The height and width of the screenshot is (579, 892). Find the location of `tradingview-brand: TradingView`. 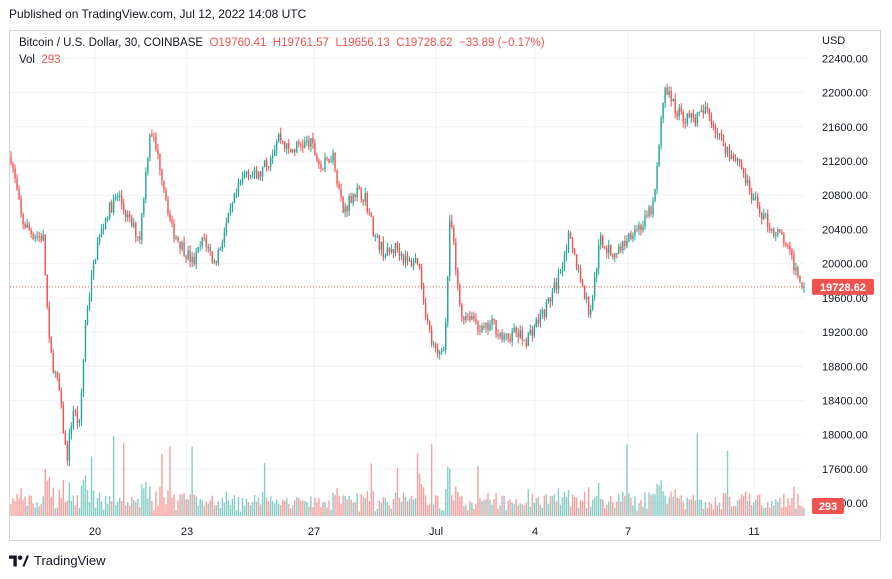

tradingview-brand: TradingView is located at coordinates (57, 560).